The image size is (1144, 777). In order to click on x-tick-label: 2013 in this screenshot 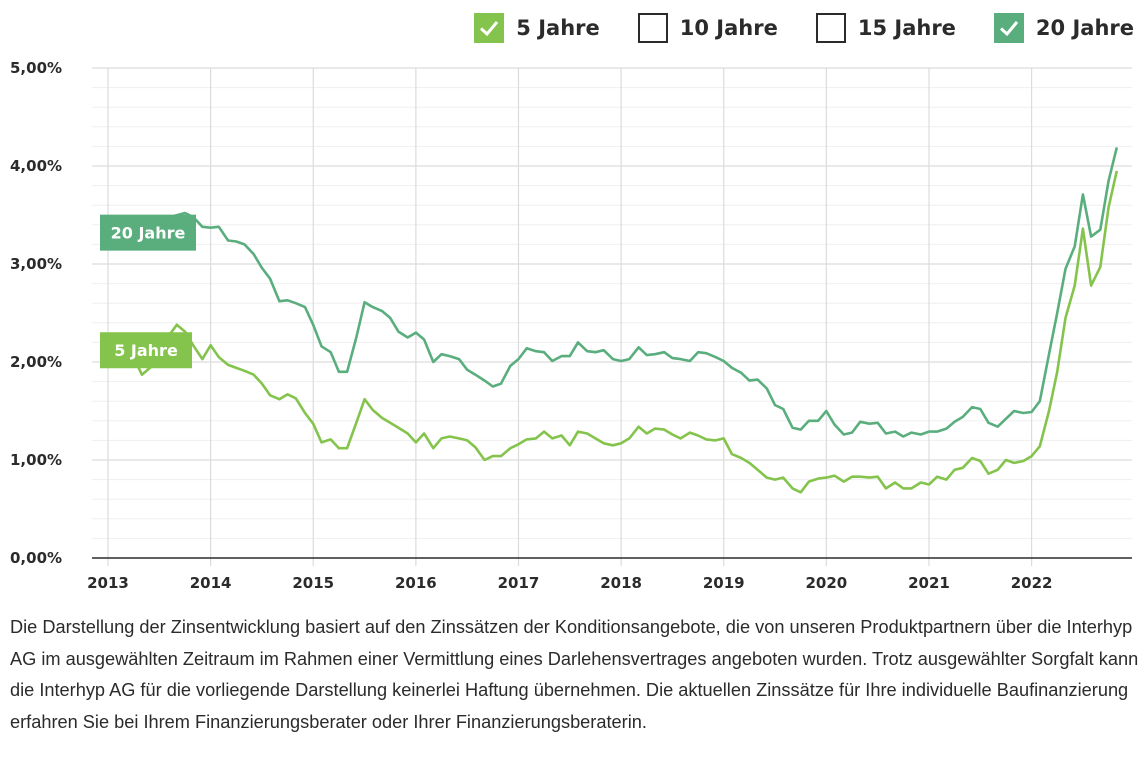, I will do `click(108, 583)`.